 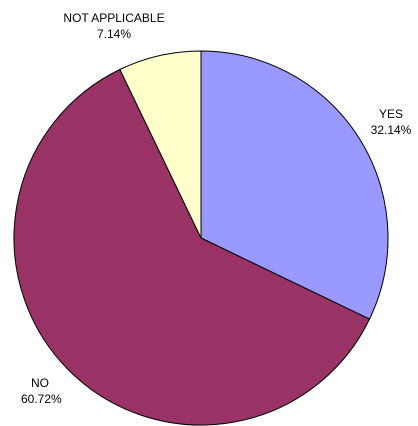 I want to click on pie-slice-not-applicable, so click(x=160, y=144).